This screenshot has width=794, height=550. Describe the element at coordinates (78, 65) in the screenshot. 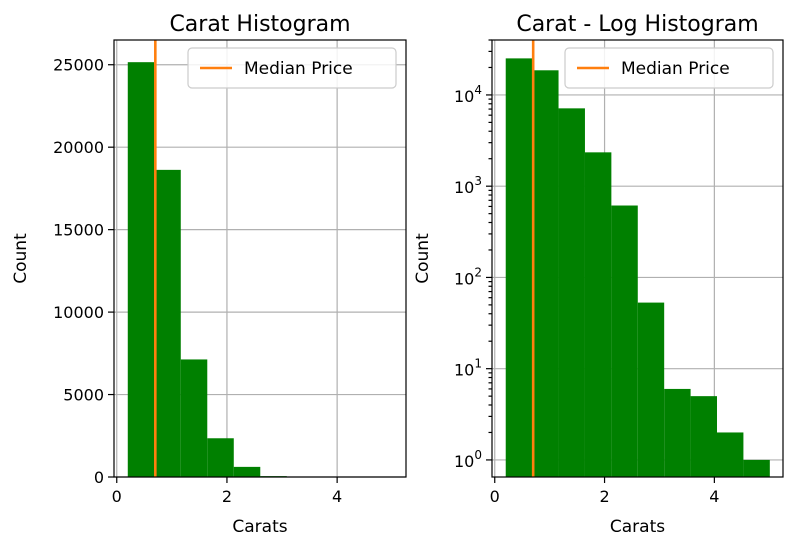

I see `y-tick-label: 25000` at that location.